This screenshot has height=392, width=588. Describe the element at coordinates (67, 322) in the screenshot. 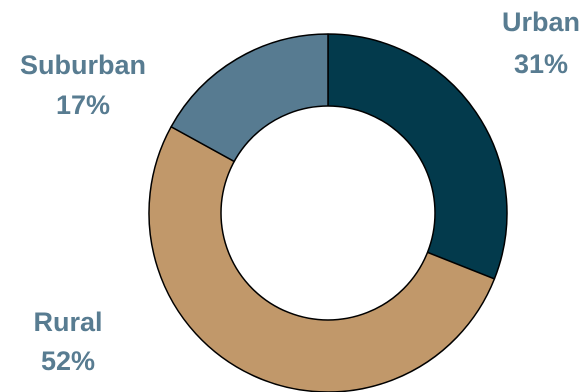

I see `rural-label: Rural` at that location.